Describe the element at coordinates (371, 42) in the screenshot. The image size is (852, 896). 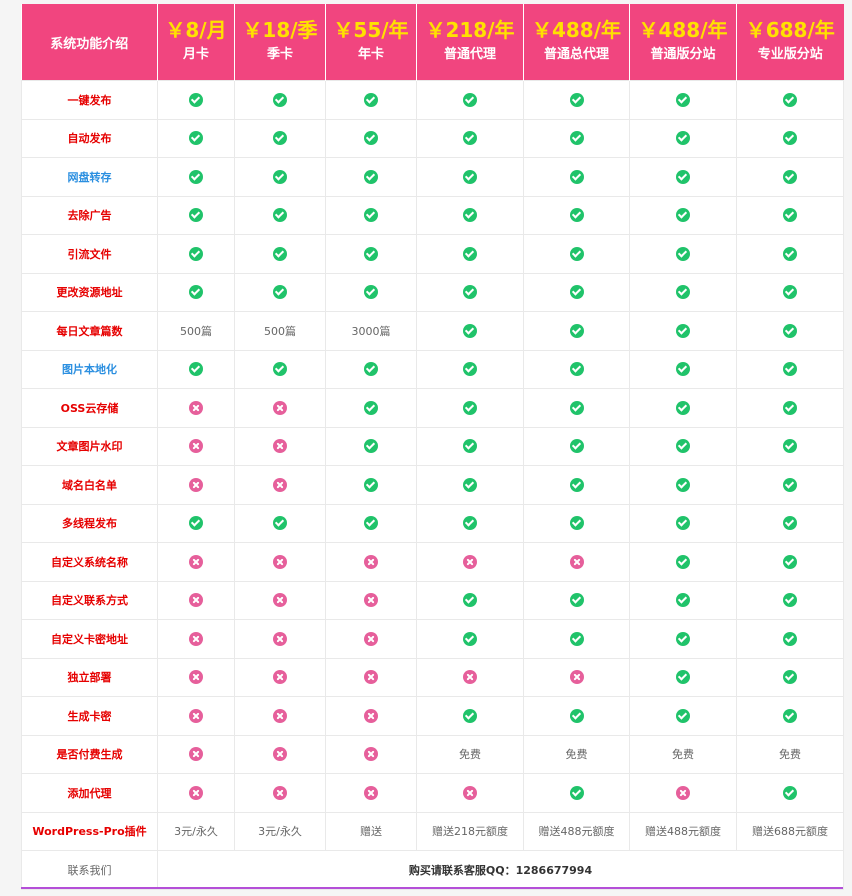
I see `plan-header: ￥55/年 年卡` at that location.